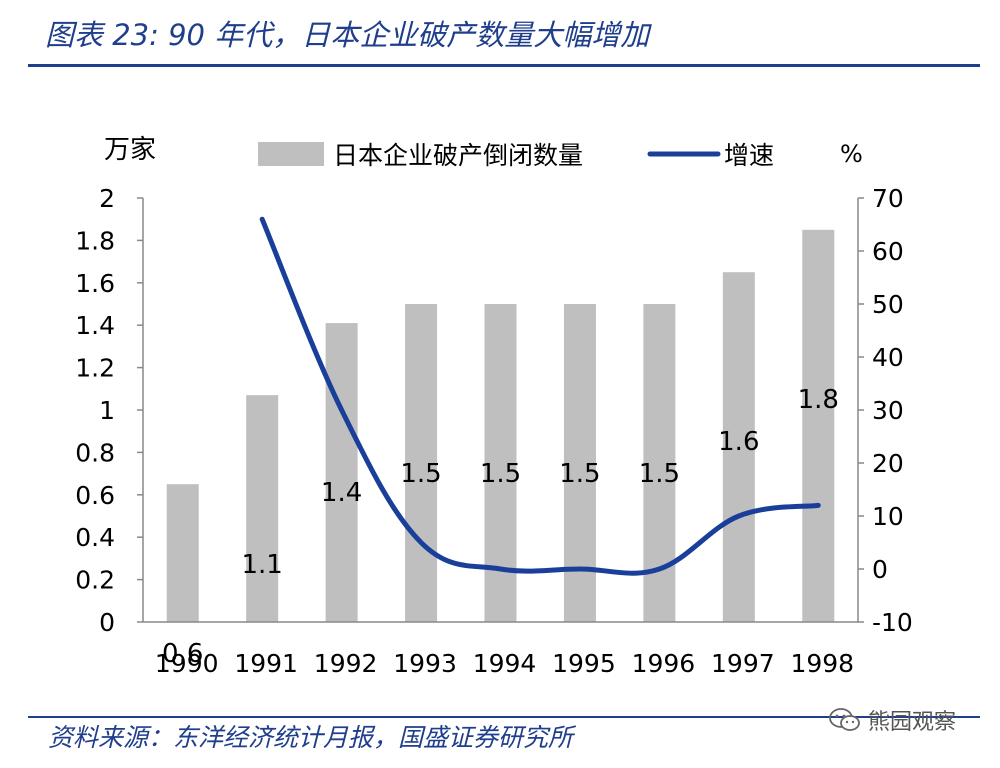 The height and width of the screenshot is (768, 1000). Describe the element at coordinates (458, 155) in the screenshot. I see `legend-label-bars: 日本企业破产倒闭数量` at that location.